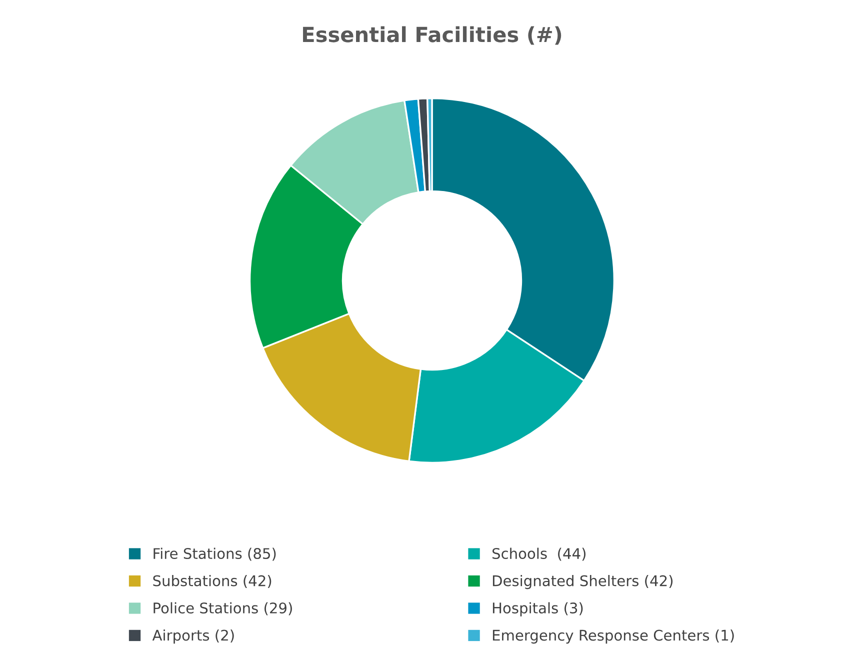 This screenshot has width=864, height=660. Describe the element at coordinates (212, 581) in the screenshot. I see `legend-label: Substations (42)` at that location.